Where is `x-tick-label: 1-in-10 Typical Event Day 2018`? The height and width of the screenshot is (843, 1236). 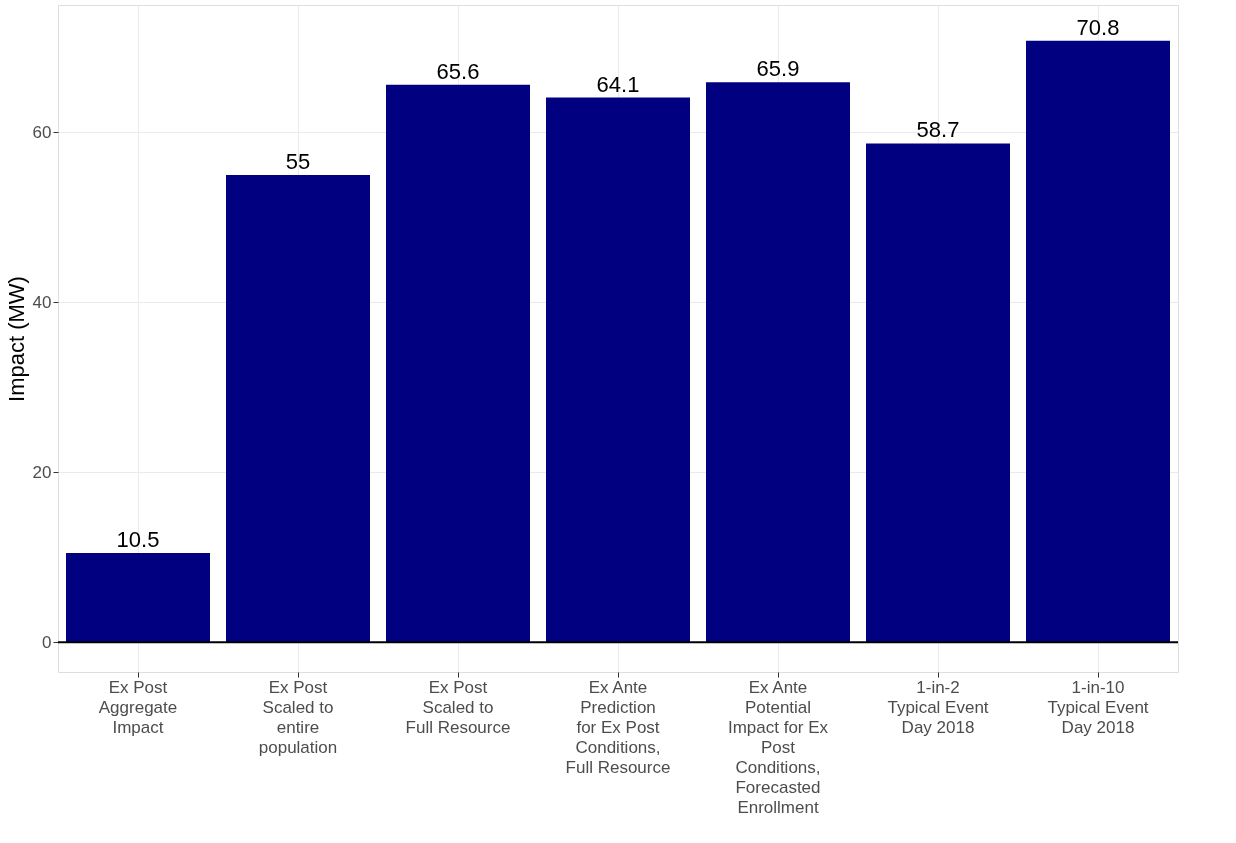 x-tick-label: 1-in-10 Typical Event Day 2018 is located at coordinates (1098, 707).